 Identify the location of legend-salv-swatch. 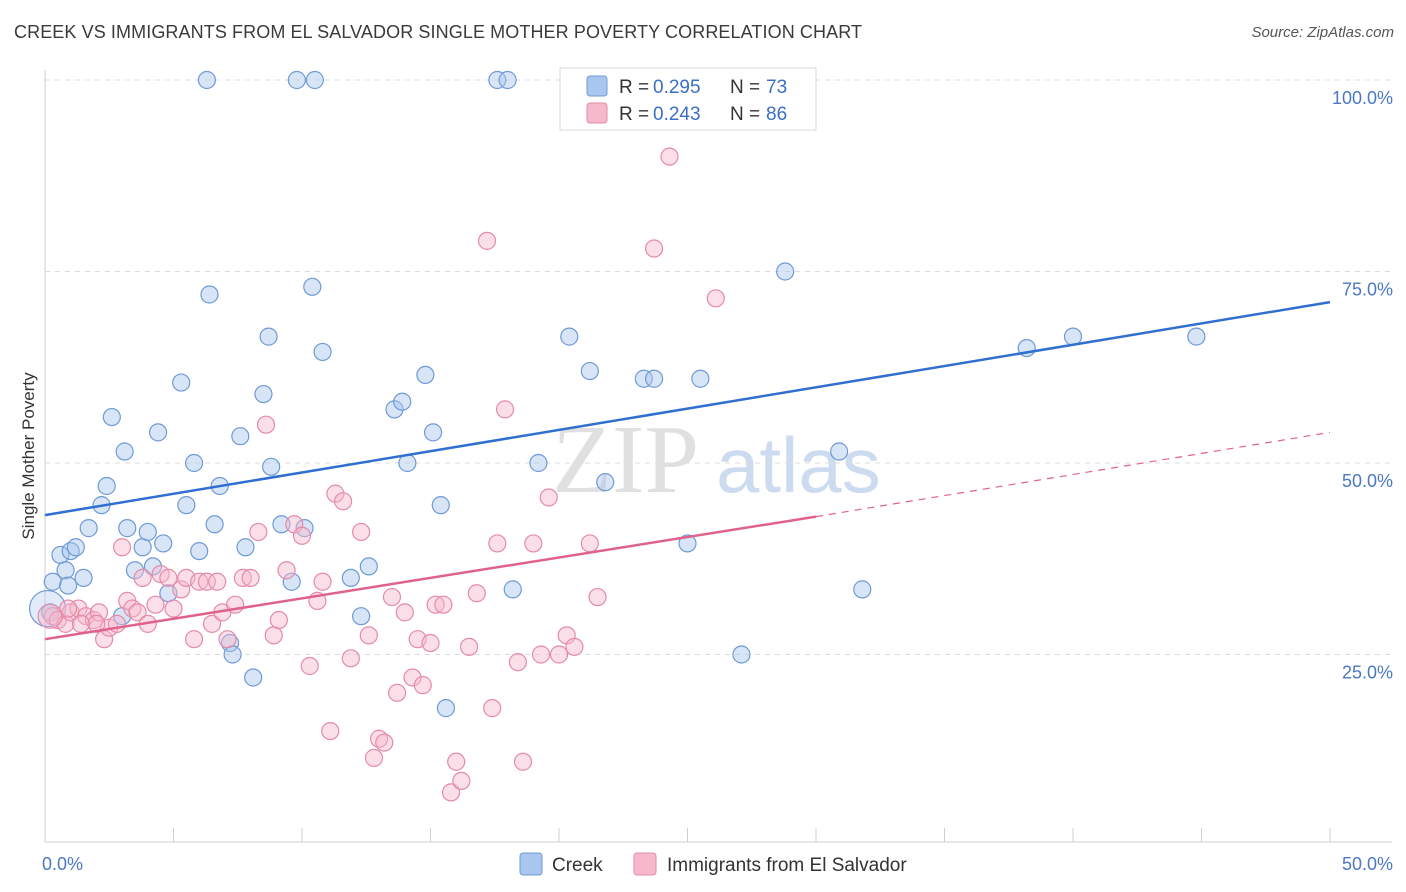
(597, 113).